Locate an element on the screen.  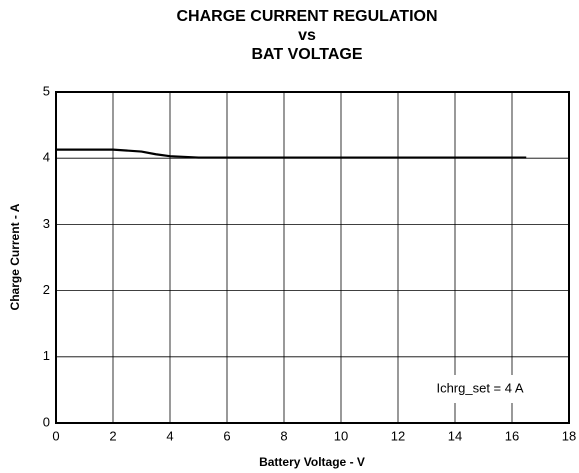
chart-title: vs is located at coordinates (307, 35).